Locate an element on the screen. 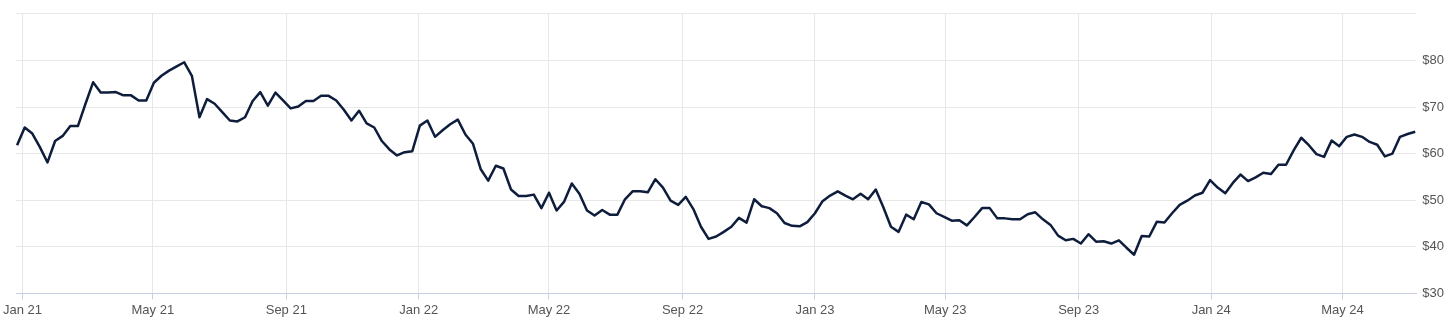  x-tick-label: Jan 23 is located at coordinates (815, 309).